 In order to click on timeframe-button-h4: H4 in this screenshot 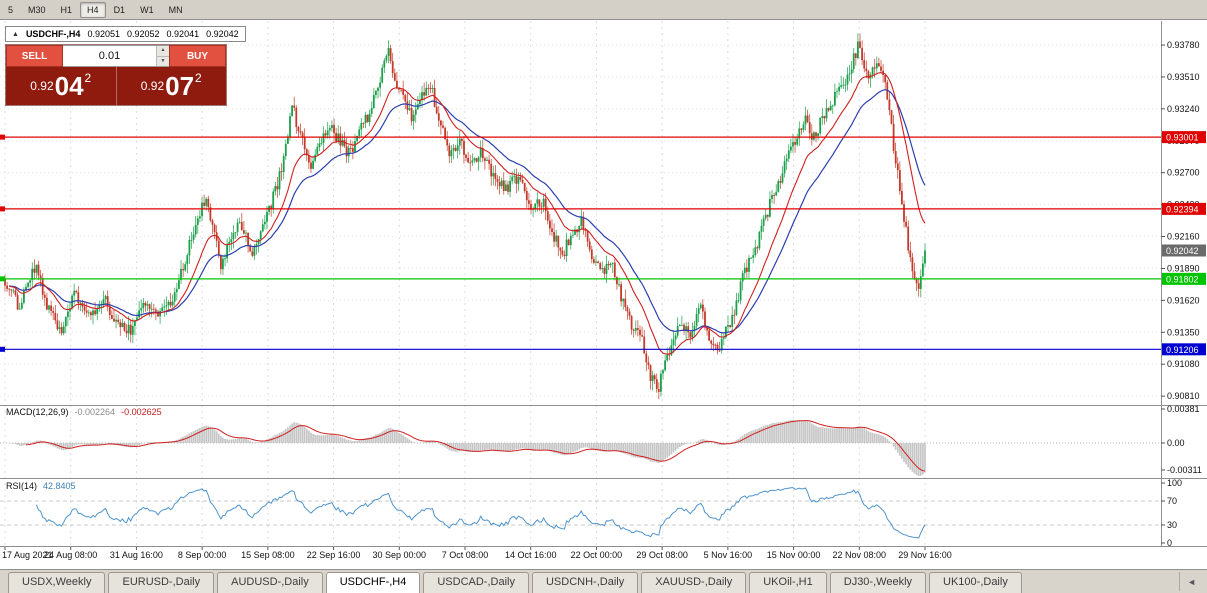, I will do `click(93, 9)`.